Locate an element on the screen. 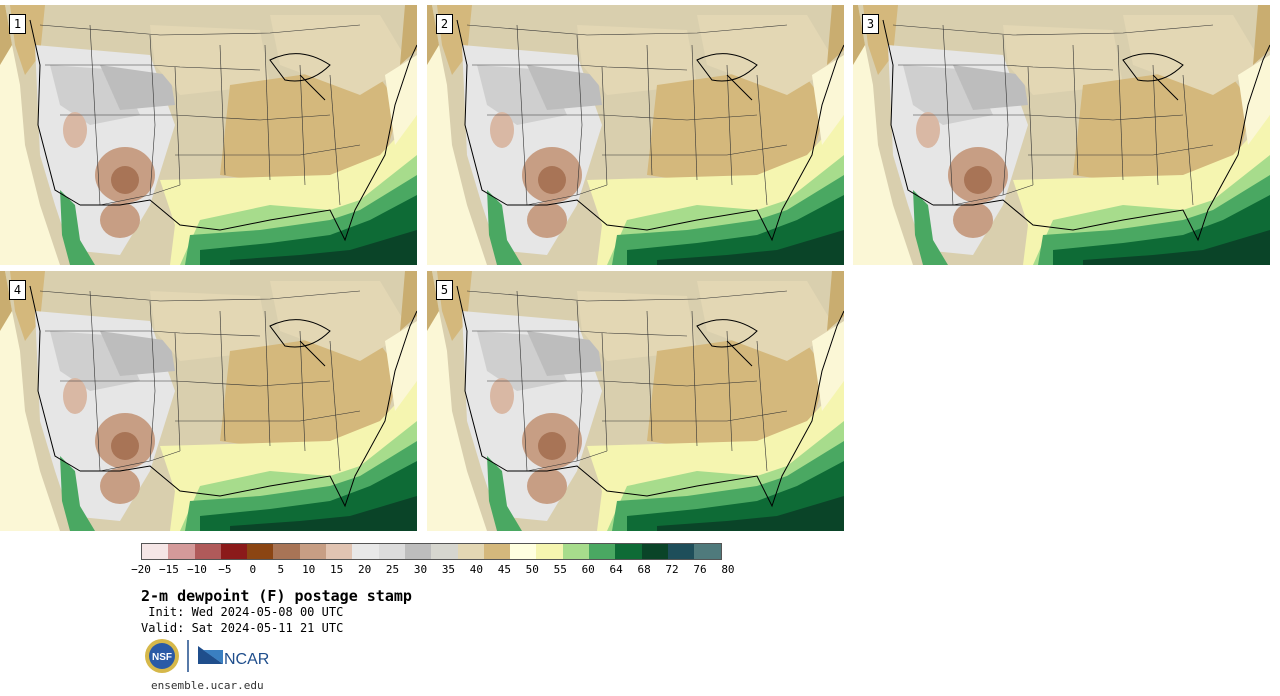 The width and height of the screenshot is (1280, 696). nsf-logo-text: NSF is located at coordinates (162, 657).